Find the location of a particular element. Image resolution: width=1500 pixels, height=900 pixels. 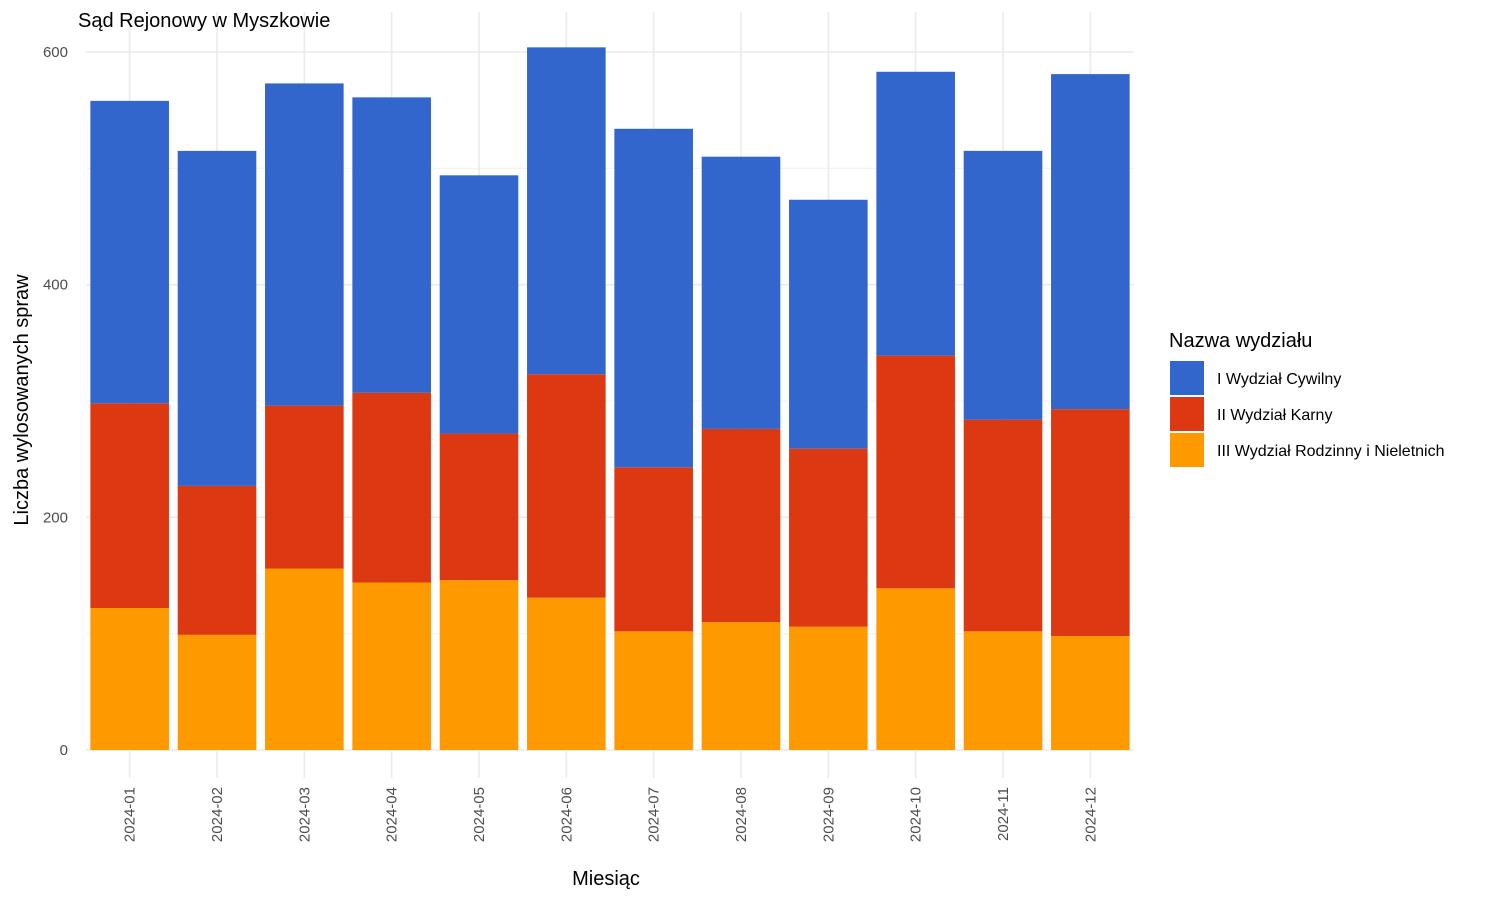

x-tick-label: 2024-04 is located at coordinates (392, 814).